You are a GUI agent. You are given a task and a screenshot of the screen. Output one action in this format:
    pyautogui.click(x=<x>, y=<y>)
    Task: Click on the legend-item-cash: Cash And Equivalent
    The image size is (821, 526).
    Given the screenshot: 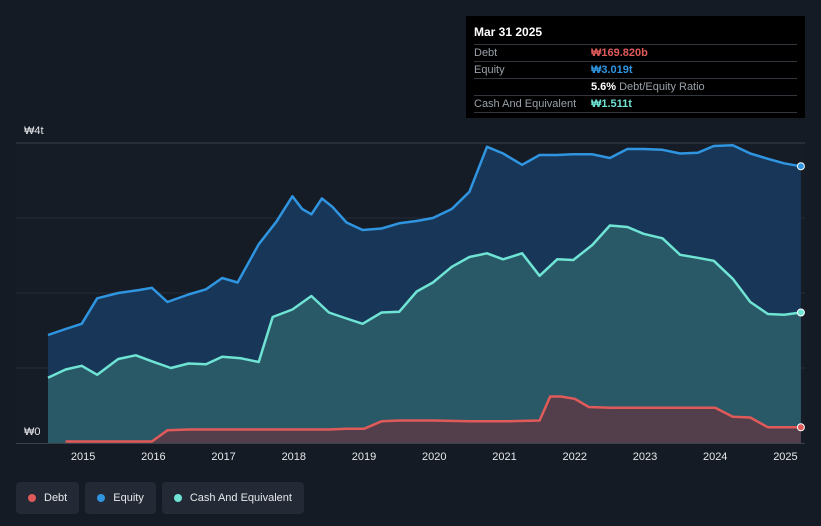 What is the action you would take?
    pyautogui.click(x=232, y=498)
    